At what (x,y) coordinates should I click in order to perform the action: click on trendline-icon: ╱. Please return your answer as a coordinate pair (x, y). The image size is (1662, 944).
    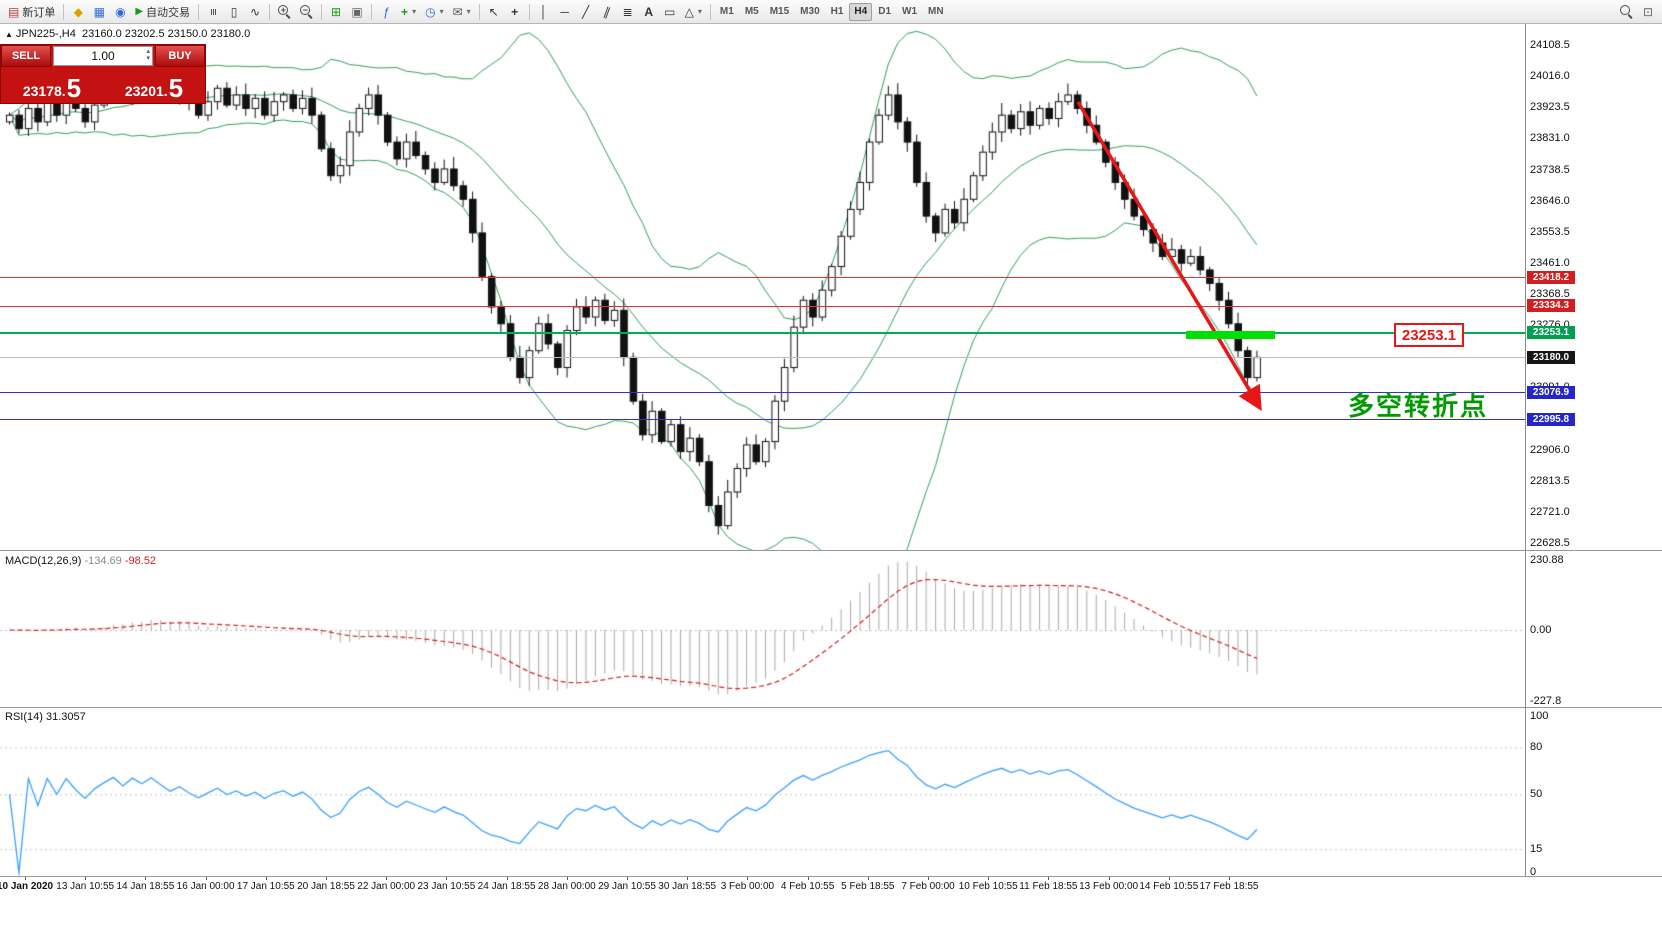
    Looking at the image, I should click on (586, 11).